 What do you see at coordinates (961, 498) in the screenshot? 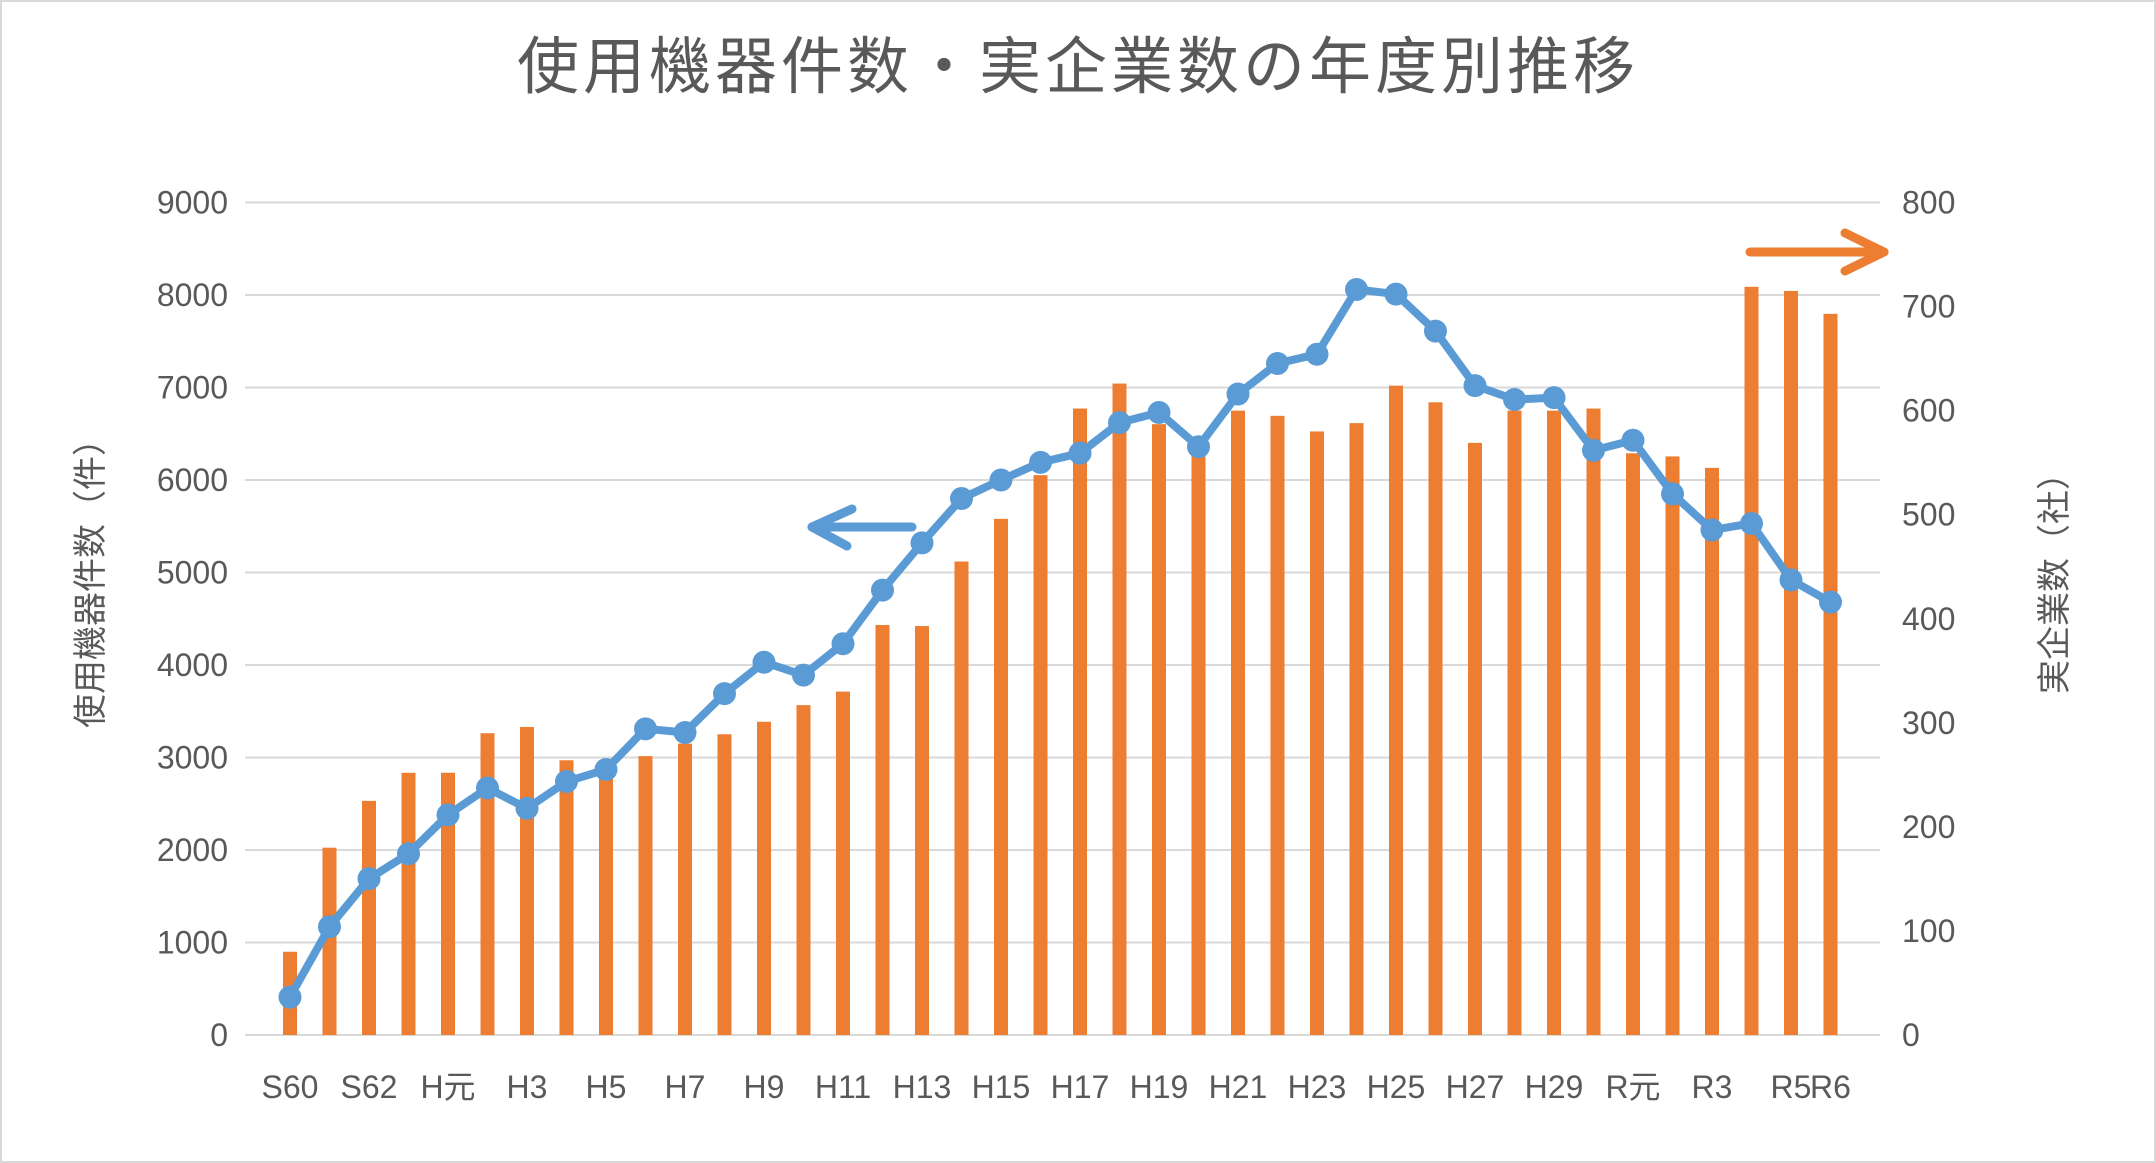
I see `line-point-H14` at bounding box center [961, 498].